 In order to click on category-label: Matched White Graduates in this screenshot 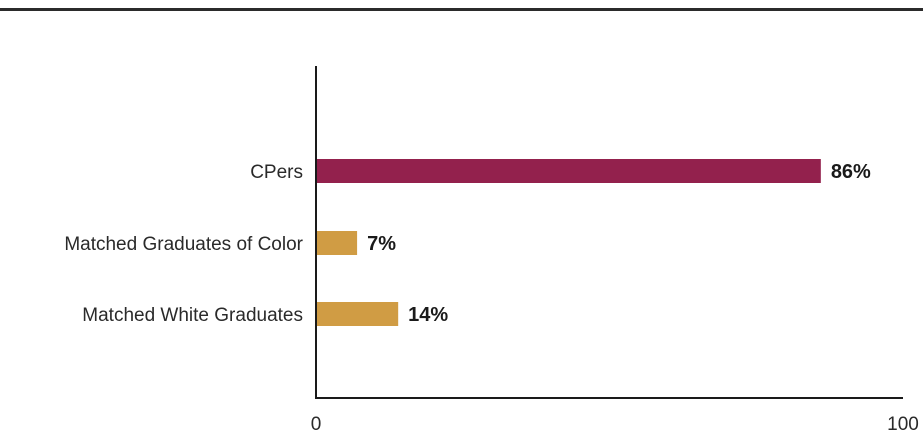, I will do `click(192, 315)`.